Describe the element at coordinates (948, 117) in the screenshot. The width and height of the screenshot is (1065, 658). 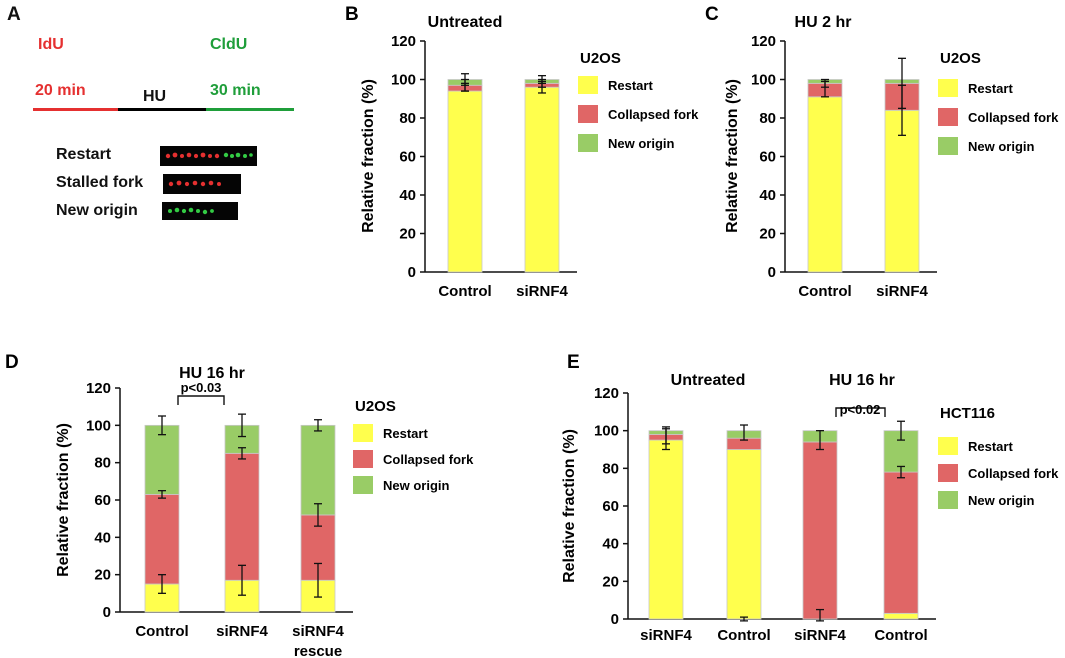
I see `chart-c-legend-swatch` at that location.